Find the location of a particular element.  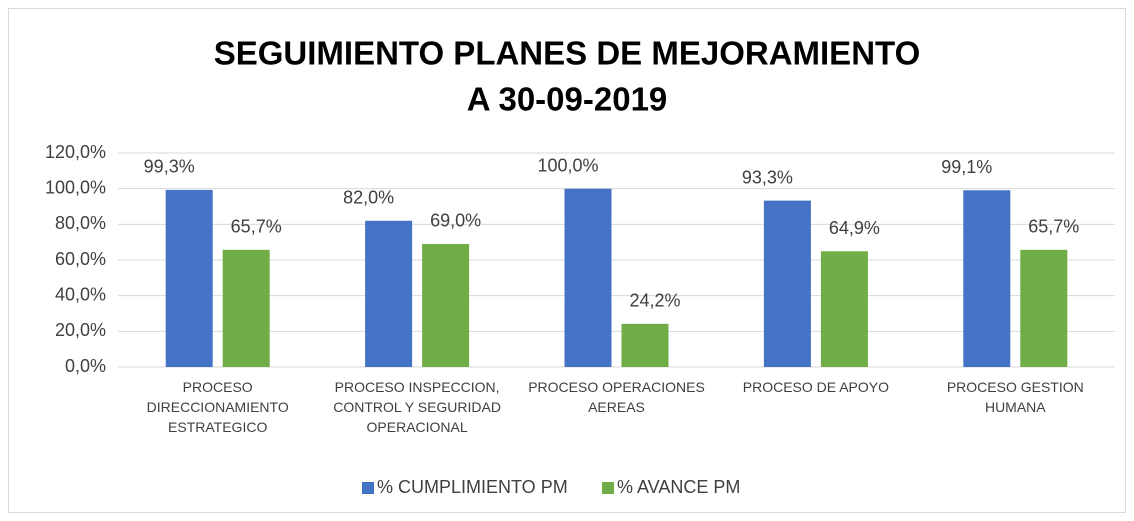

value-label: 24,2% is located at coordinates (654, 301).